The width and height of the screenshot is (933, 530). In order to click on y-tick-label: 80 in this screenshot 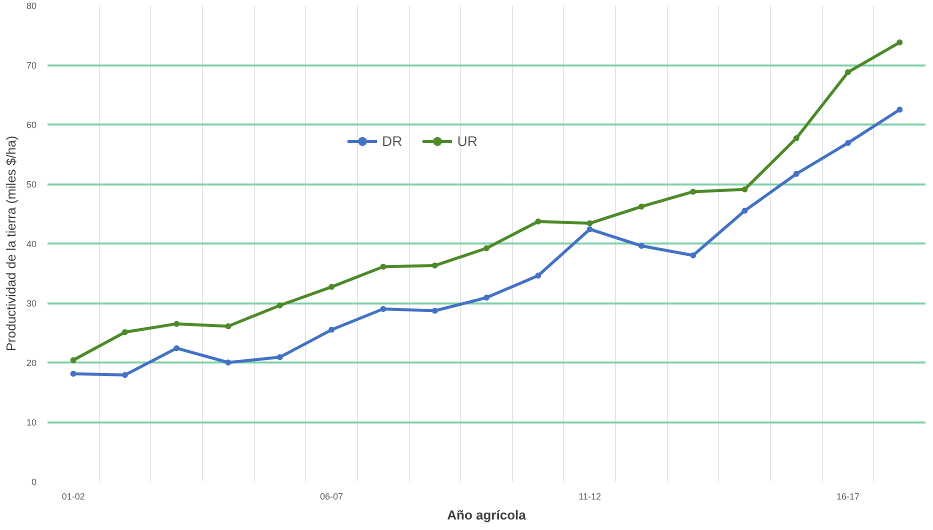, I will do `click(31, 6)`.